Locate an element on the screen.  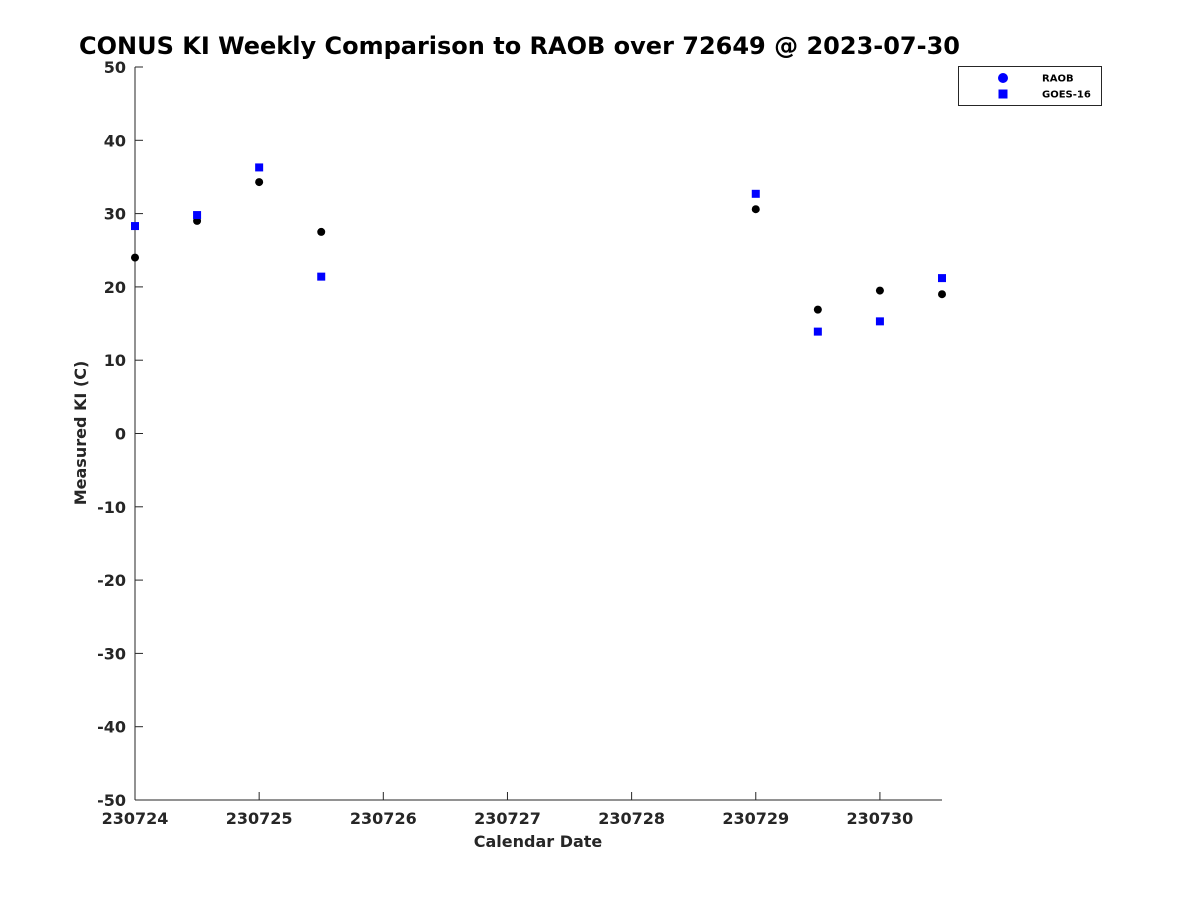
legend-box is located at coordinates (1030, 86).